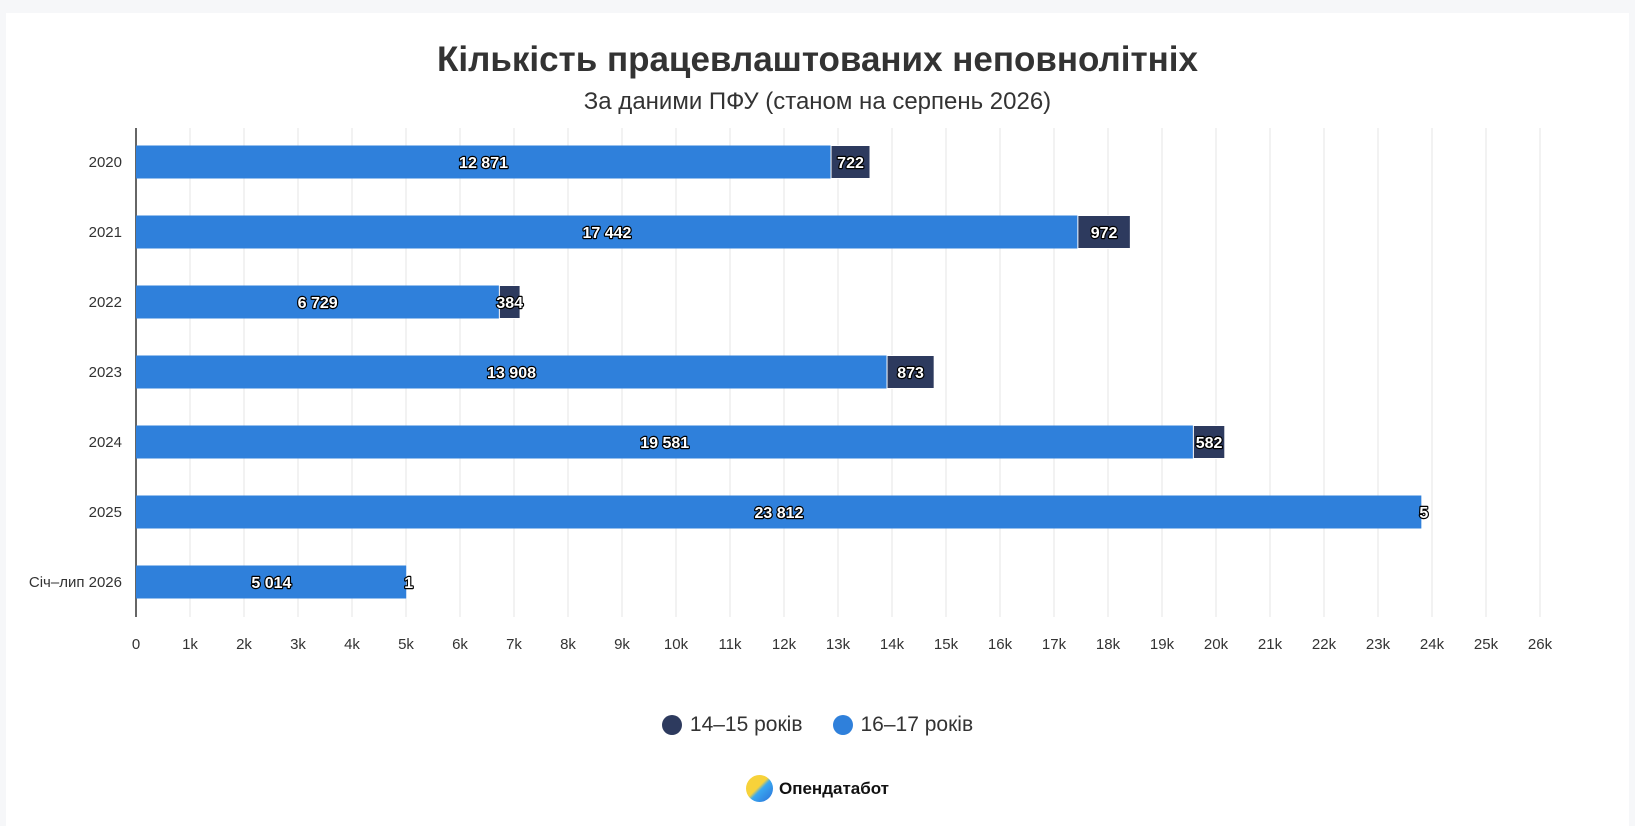  I want to click on y-category-label: 2024, so click(105, 442).